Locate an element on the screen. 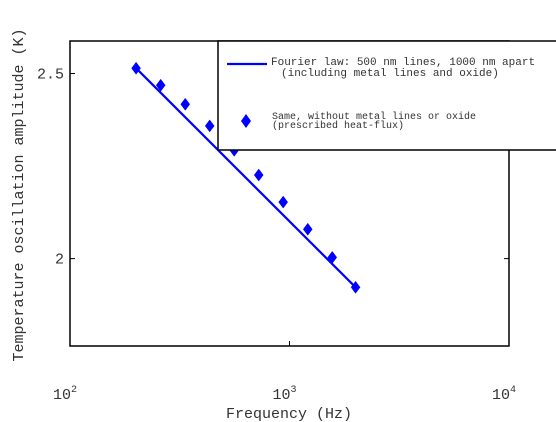  x-tick-exponent: 2 is located at coordinates (74, 390).